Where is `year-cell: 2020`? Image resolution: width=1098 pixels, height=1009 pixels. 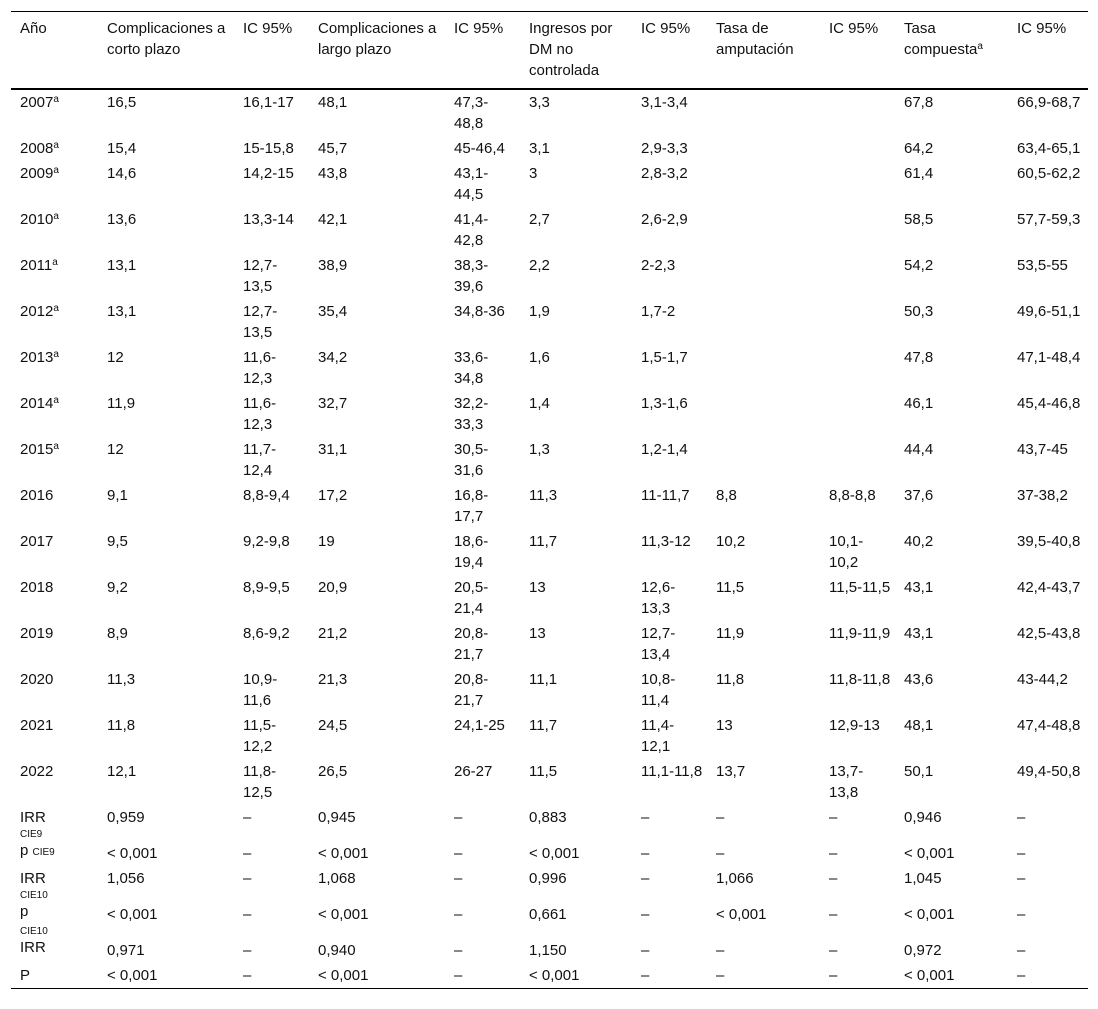
year-cell: 2020 is located at coordinates (54, 690).